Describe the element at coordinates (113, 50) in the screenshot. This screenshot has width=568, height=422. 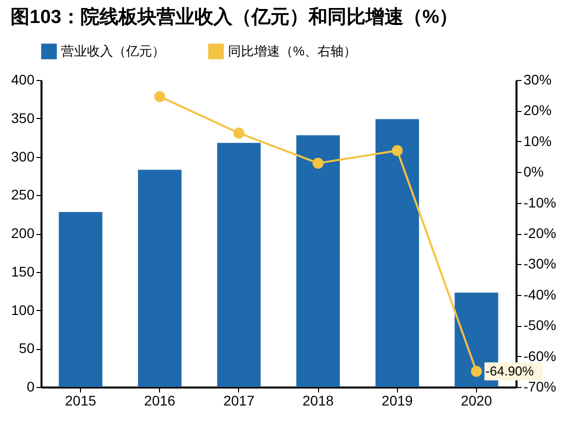
I see `legend-label: 营业收入（亿元）` at that location.